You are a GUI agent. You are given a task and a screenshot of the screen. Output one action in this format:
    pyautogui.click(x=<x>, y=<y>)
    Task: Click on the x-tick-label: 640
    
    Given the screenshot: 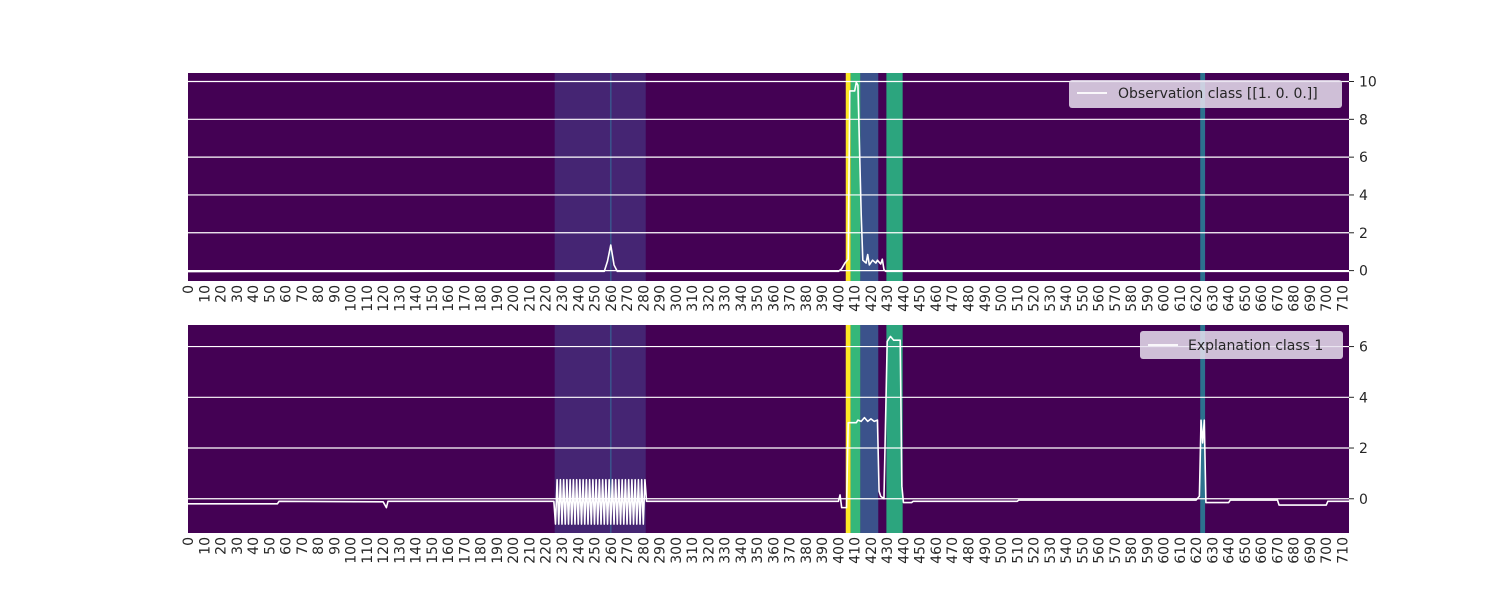 What is the action you would take?
    pyautogui.click(x=1230, y=298)
    